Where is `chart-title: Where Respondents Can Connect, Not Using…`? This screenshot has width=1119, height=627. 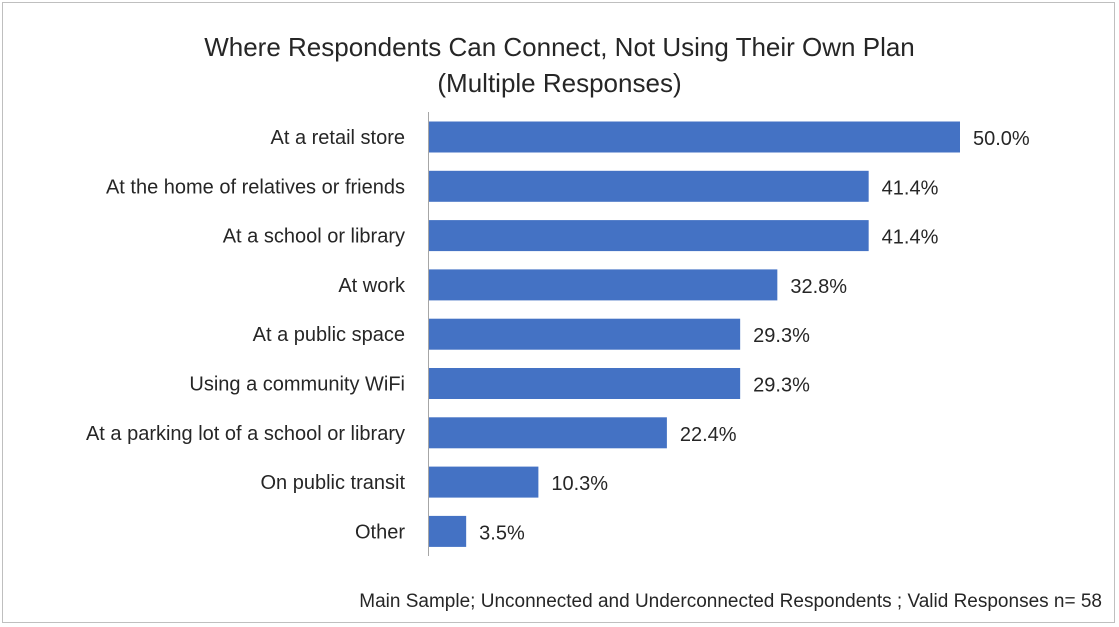 chart-title: Where Respondents Can Connect, Not Using… is located at coordinates (559, 47).